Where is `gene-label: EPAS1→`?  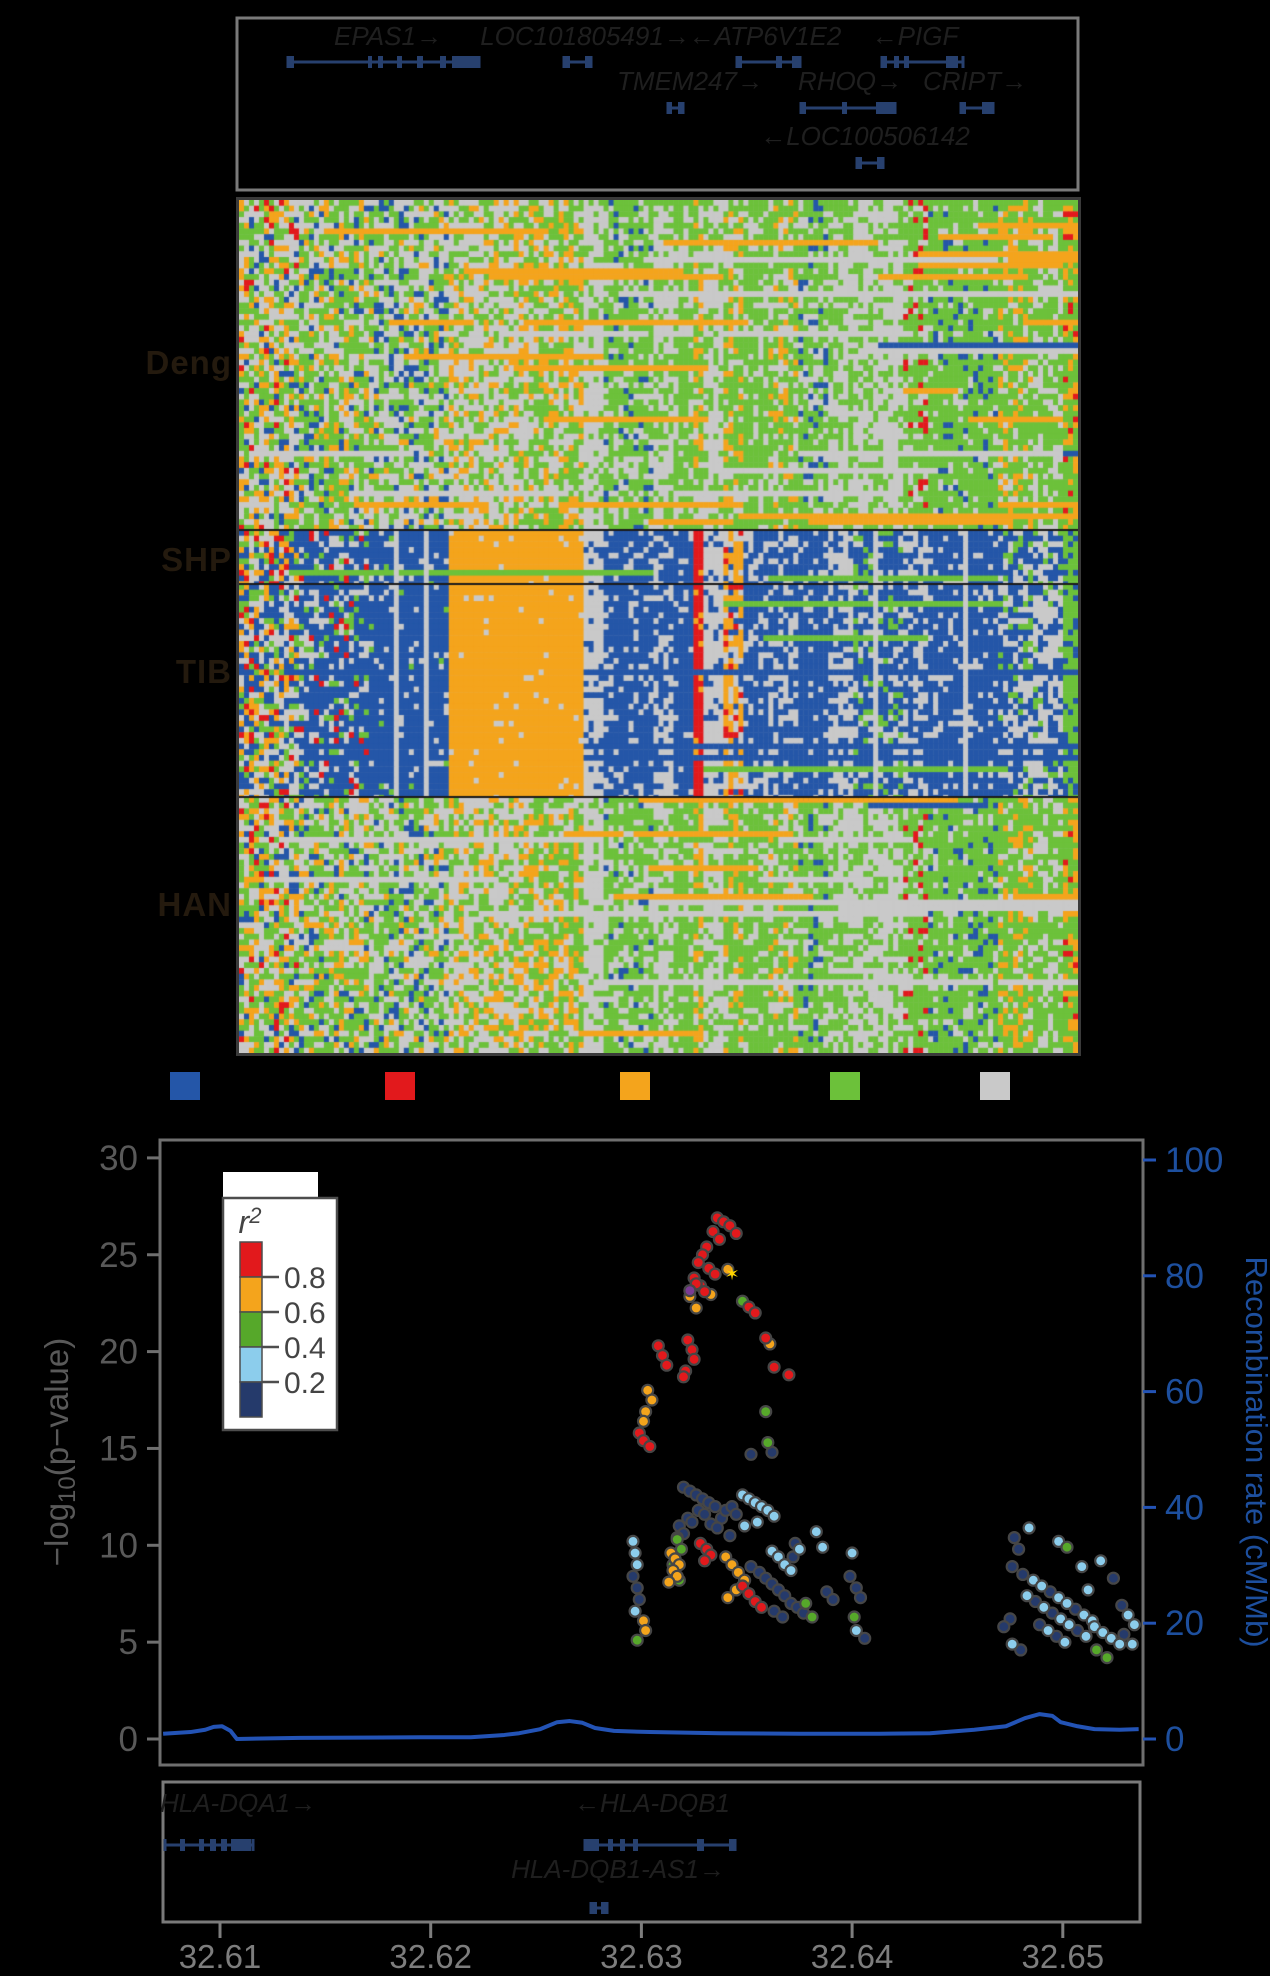 gene-label: EPAS1→ is located at coordinates (388, 36).